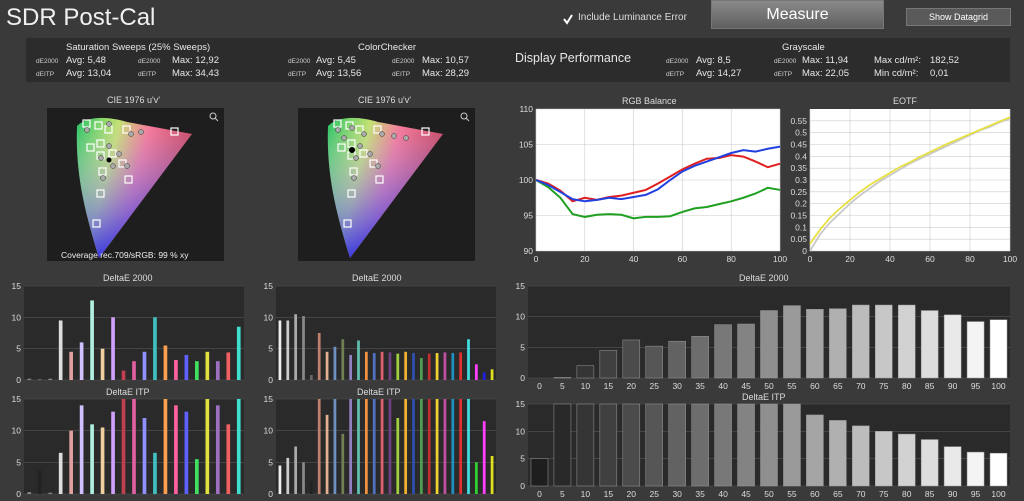 The height and width of the screenshot is (501, 1024). Describe the element at coordinates (632, 17) in the screenshot. I see `include-luminance-label: Include Luminance Error` at that location.